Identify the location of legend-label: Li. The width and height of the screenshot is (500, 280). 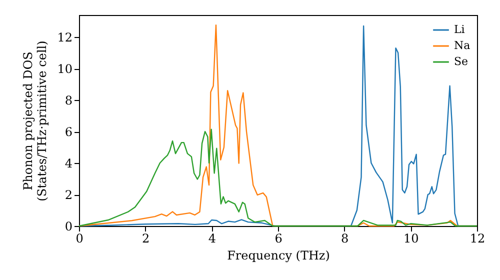
(460, 29).